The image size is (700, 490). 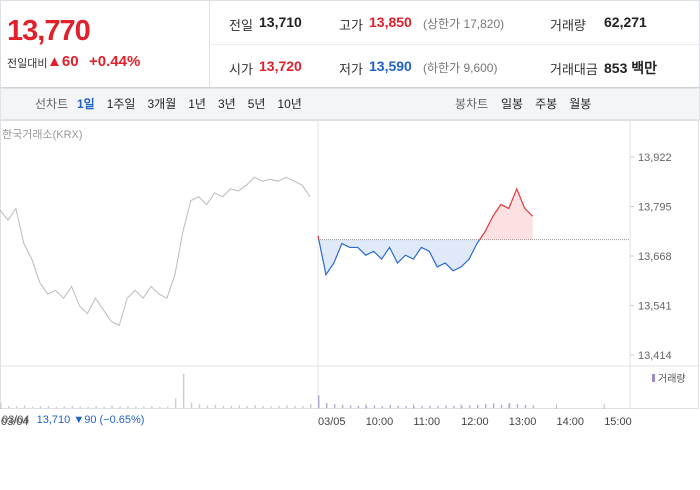 I want to click on footer-close: 13,710, so click(x=53, y=420).